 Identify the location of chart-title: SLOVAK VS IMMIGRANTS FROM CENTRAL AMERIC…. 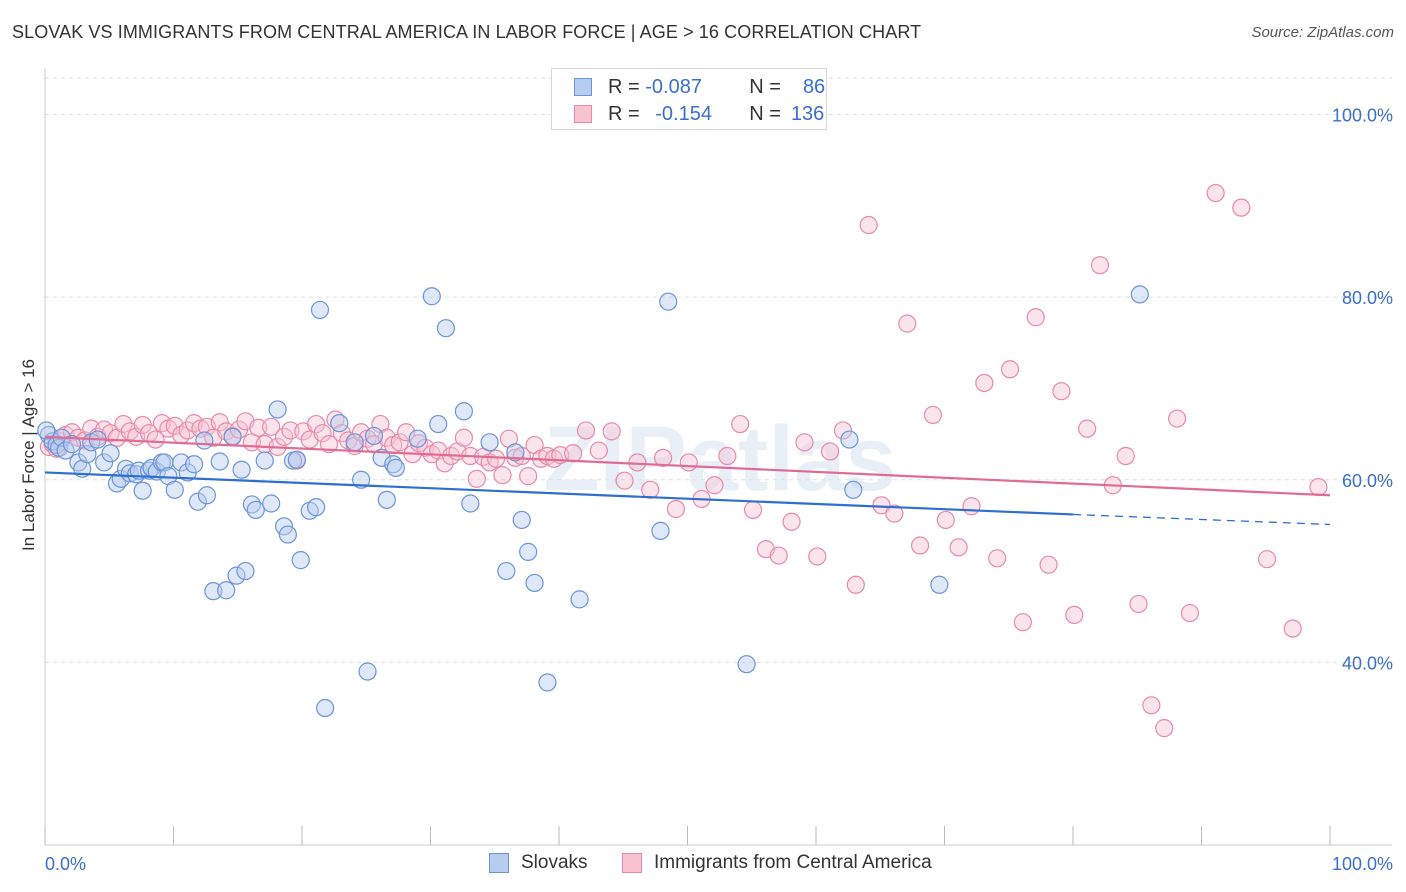
(467, 32).